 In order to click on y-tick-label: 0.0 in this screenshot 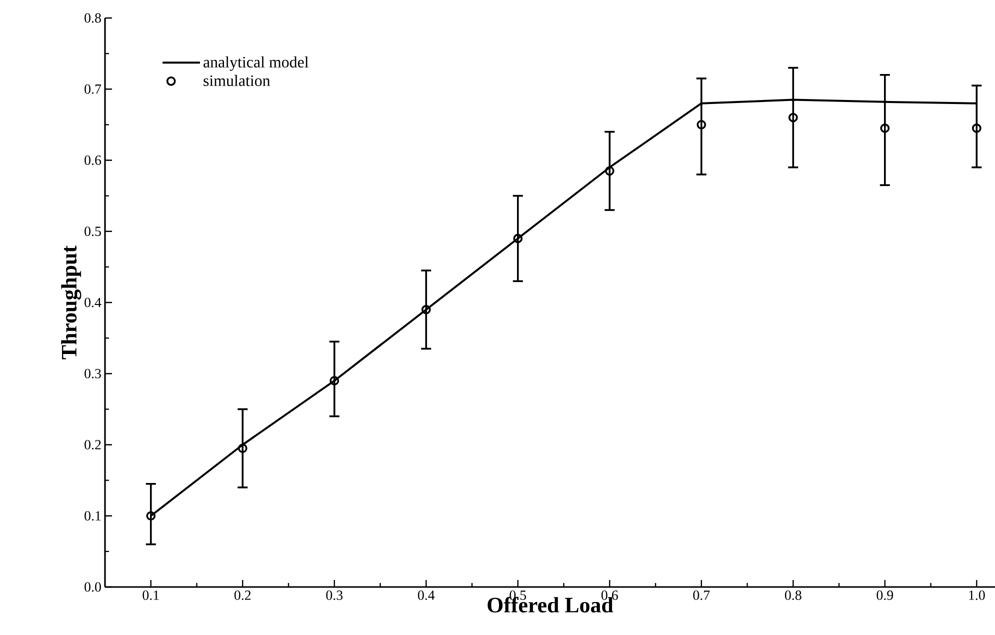, I will do `click(92, 587)`.